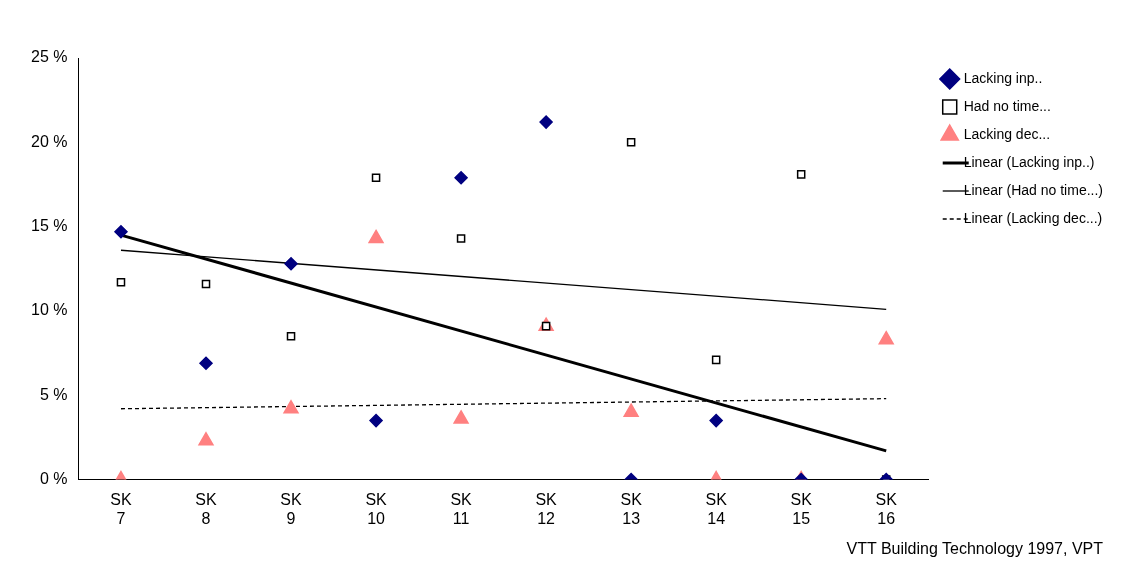 Image resolution: width=1131 pixels, height=570 pixels. What do you see at coordinates (631, 508) in the screenshot?
I see `x-tick-label: SK 13` at bounding box center [631, 508].